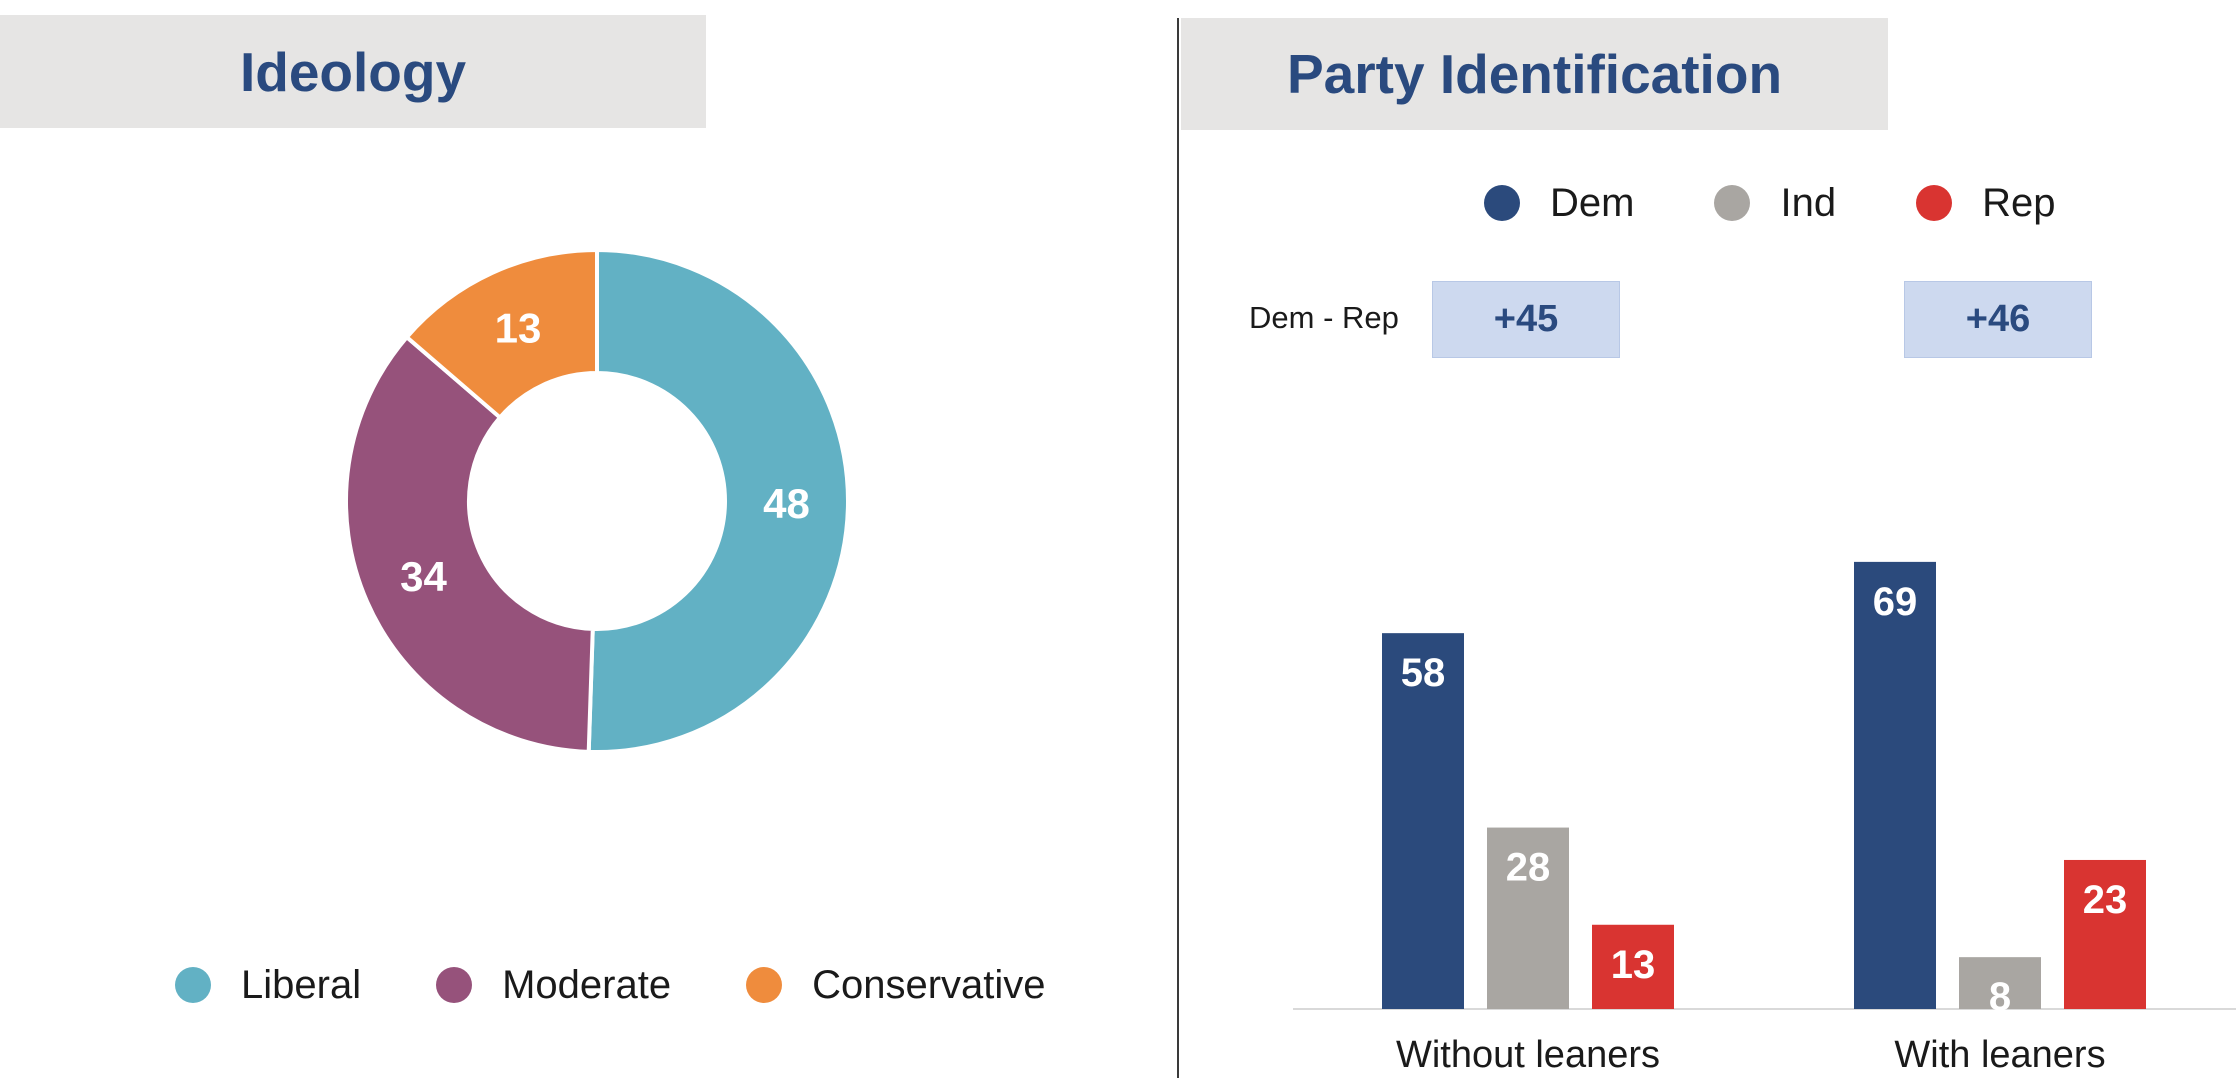 The height and width of the screenshot is (1078, 2236). What do you see at coordinates (1775, 203) in the screenshot?
I see `legend-item-ind: Ind` at bounding box center [1775, 203].